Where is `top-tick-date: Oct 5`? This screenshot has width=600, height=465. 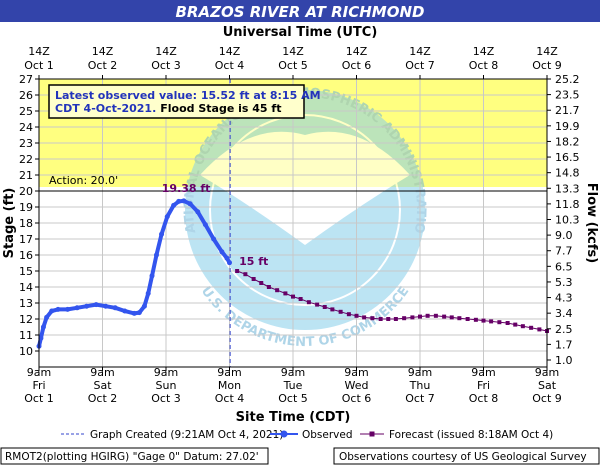
top-tick-date: Oct 5 is located at coordinates (293, 65).